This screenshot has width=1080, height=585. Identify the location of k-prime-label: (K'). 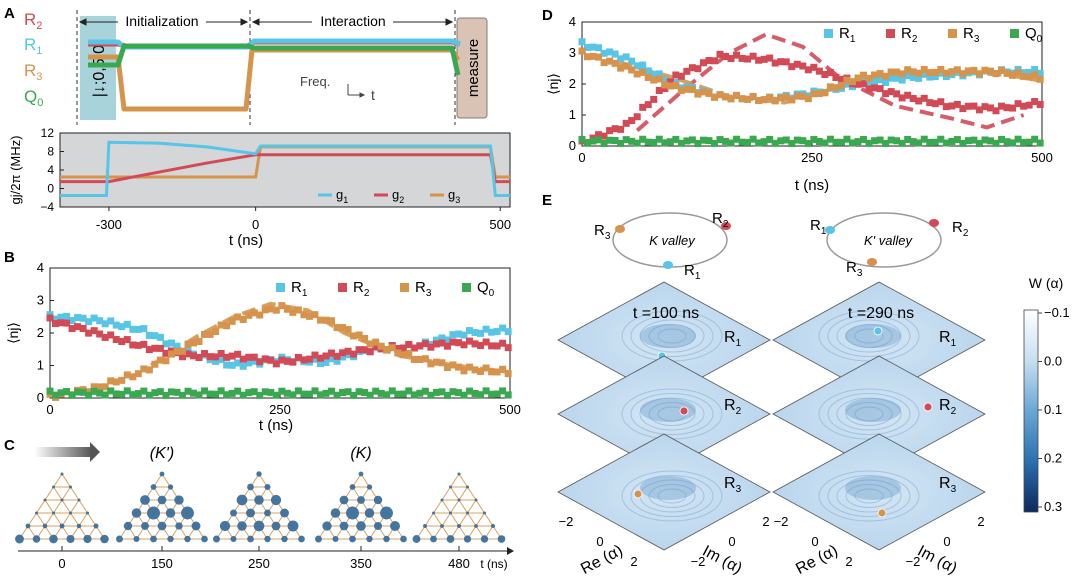
(162, 453).